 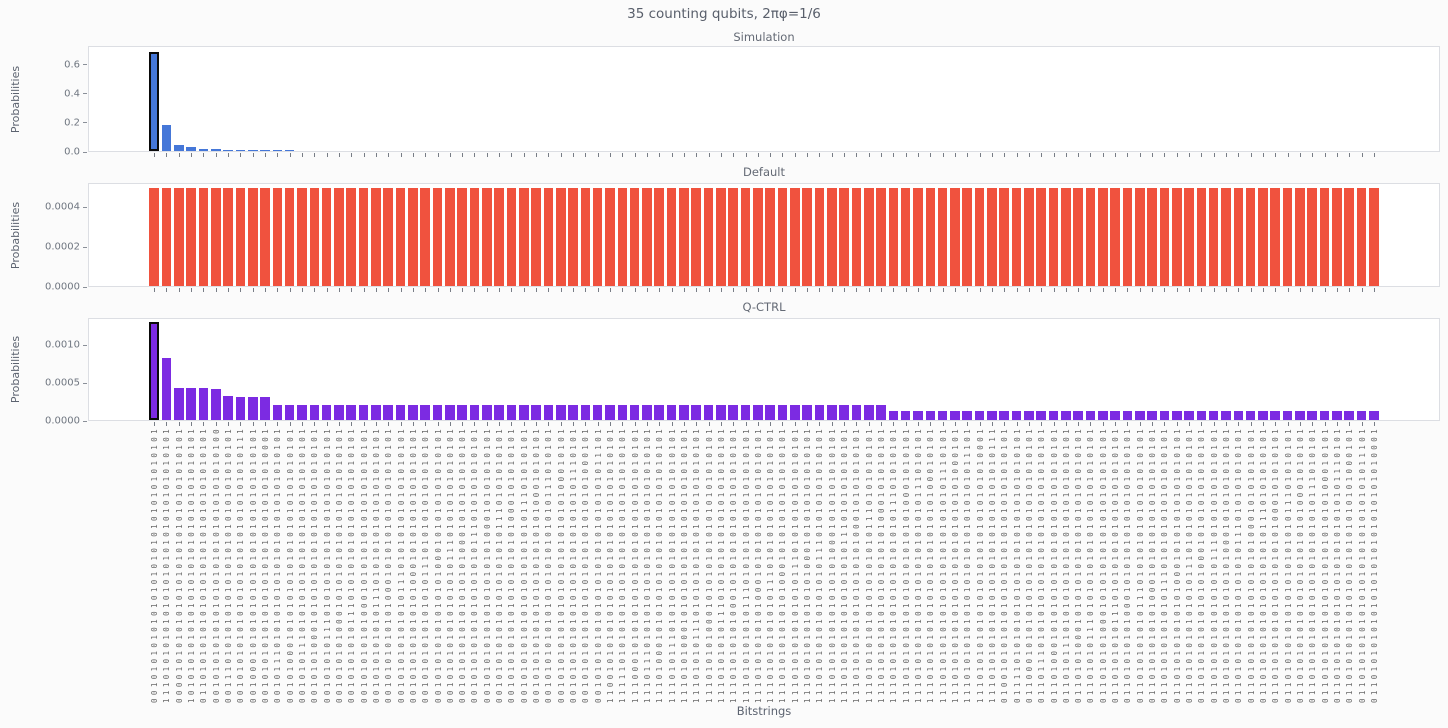 I want to click on x-tick-label: 11101010101010101010101010101011101, so click(x=968, y=564).